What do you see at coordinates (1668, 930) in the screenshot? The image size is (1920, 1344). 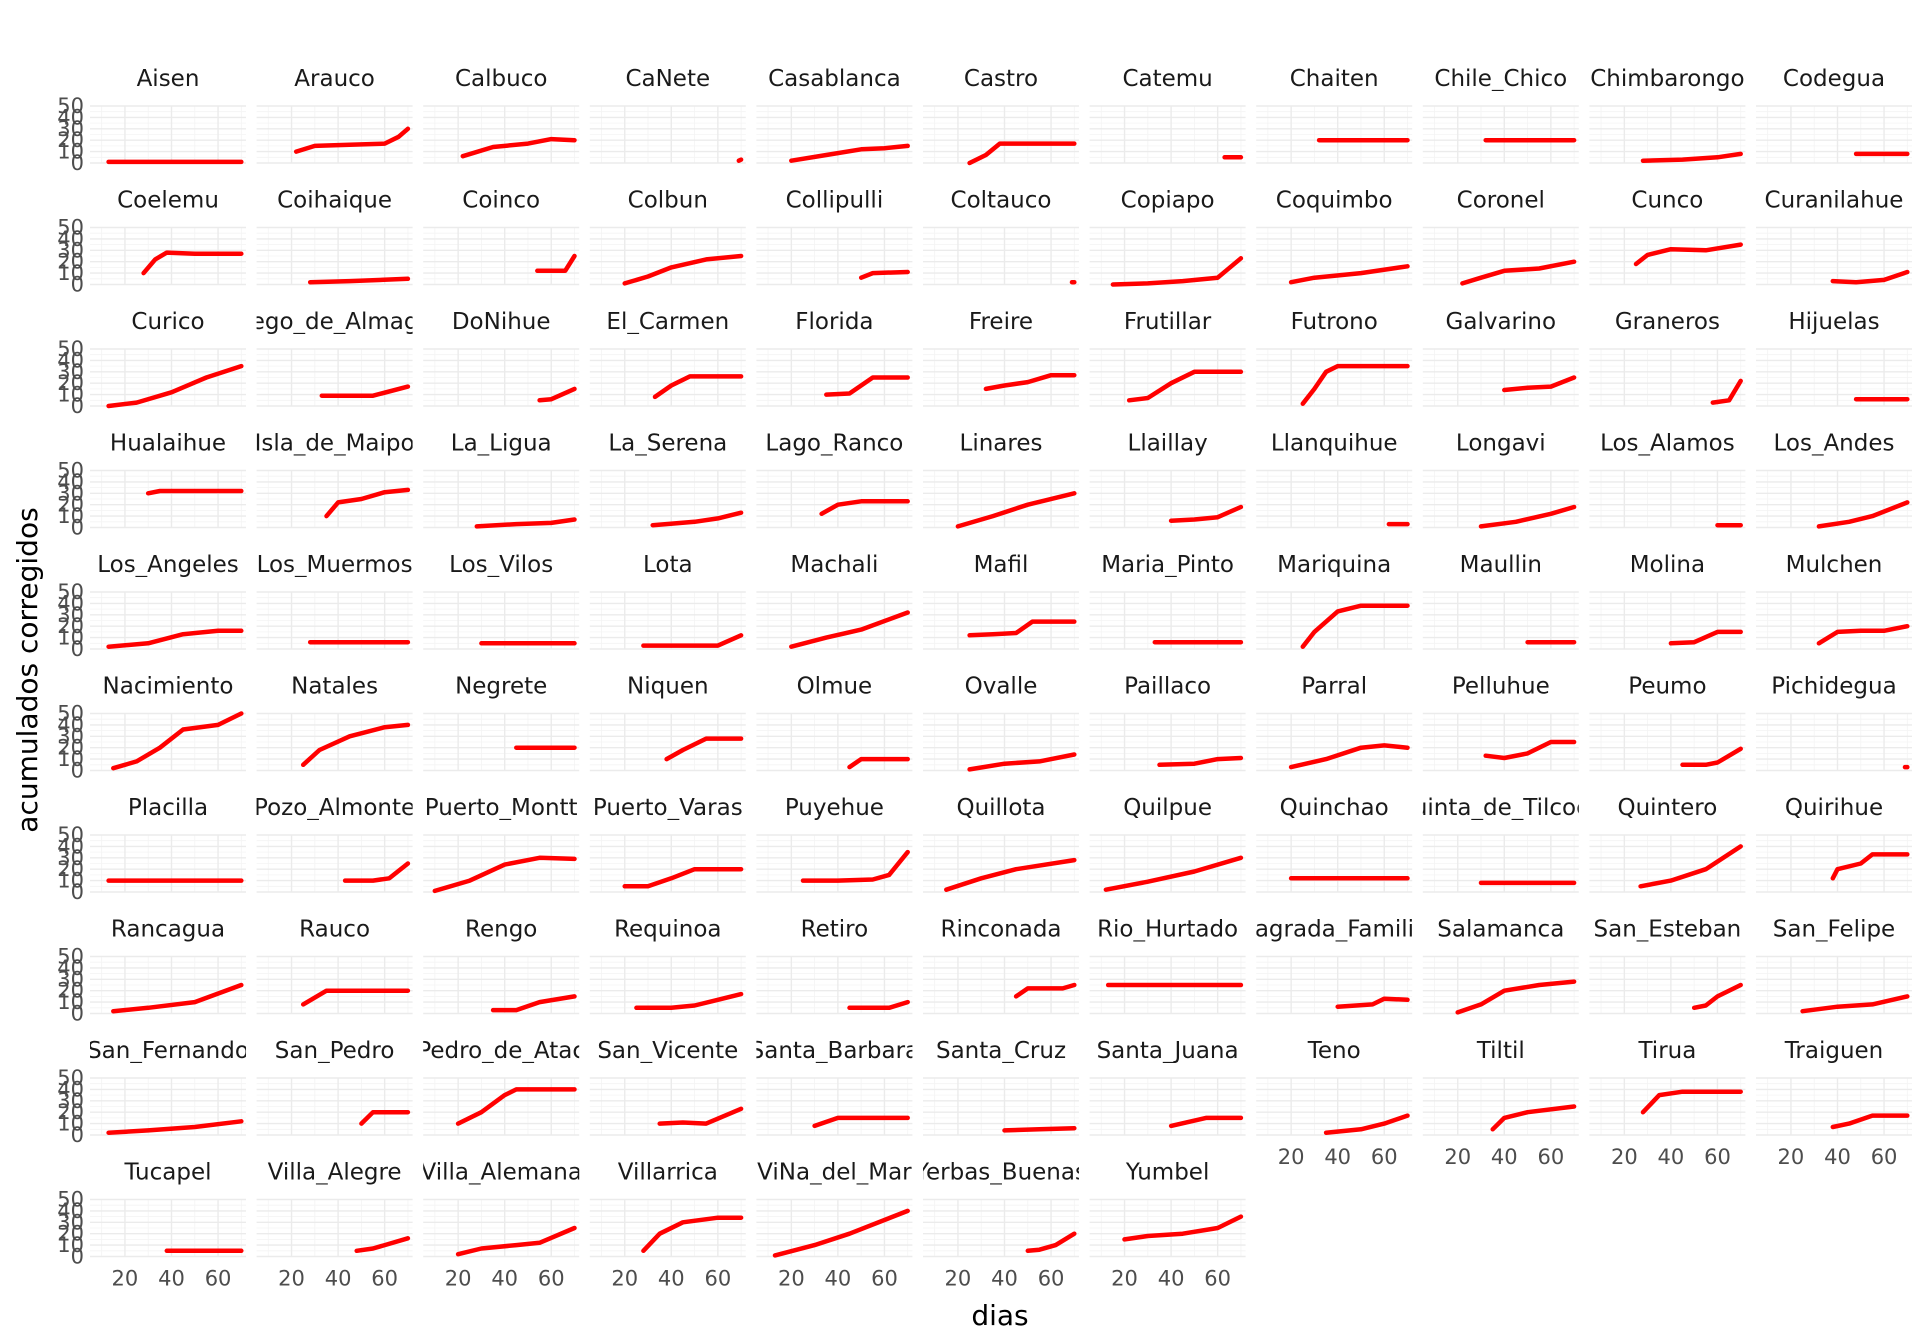 I see `panel-title: San_Esteban` at bounding box center [1668, 930].